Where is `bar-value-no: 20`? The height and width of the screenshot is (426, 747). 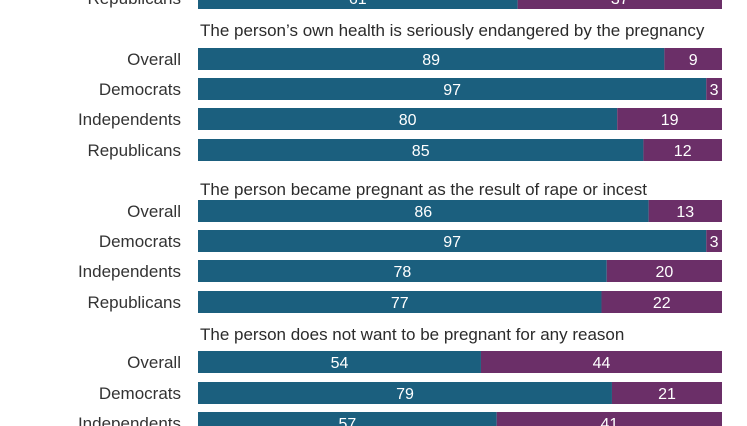
bar-value-no: 20 is located at coordinates (664, 272).